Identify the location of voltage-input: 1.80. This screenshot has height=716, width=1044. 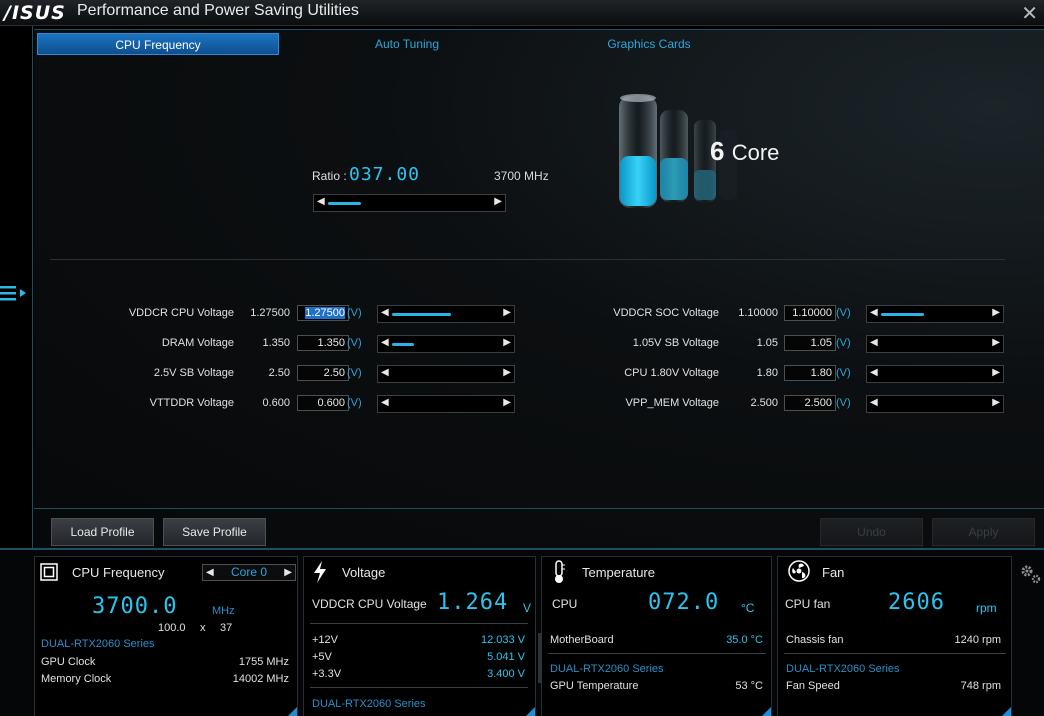
(810, 373).